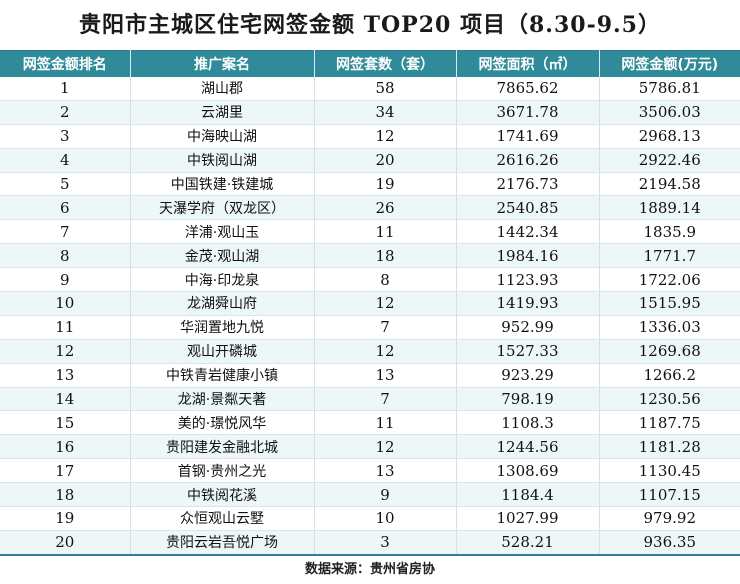 The width and height of the screenshot is (740, 584). Describe the element at coordinates (369, 25) in the screenshot. I see `page-title: 贵阳市主城区住宅网签金额 TOP20 项目（8.30-9.5）` at that location.